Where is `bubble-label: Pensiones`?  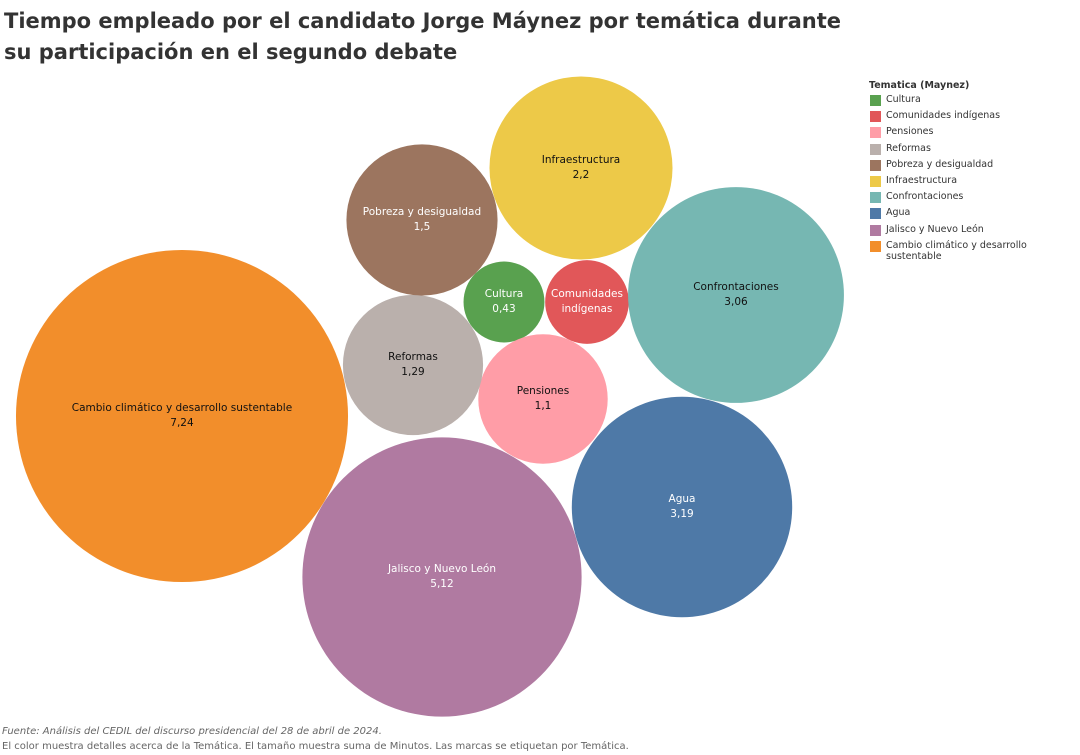 bubble-label: Pensiones is located at coordinates (543, 391).